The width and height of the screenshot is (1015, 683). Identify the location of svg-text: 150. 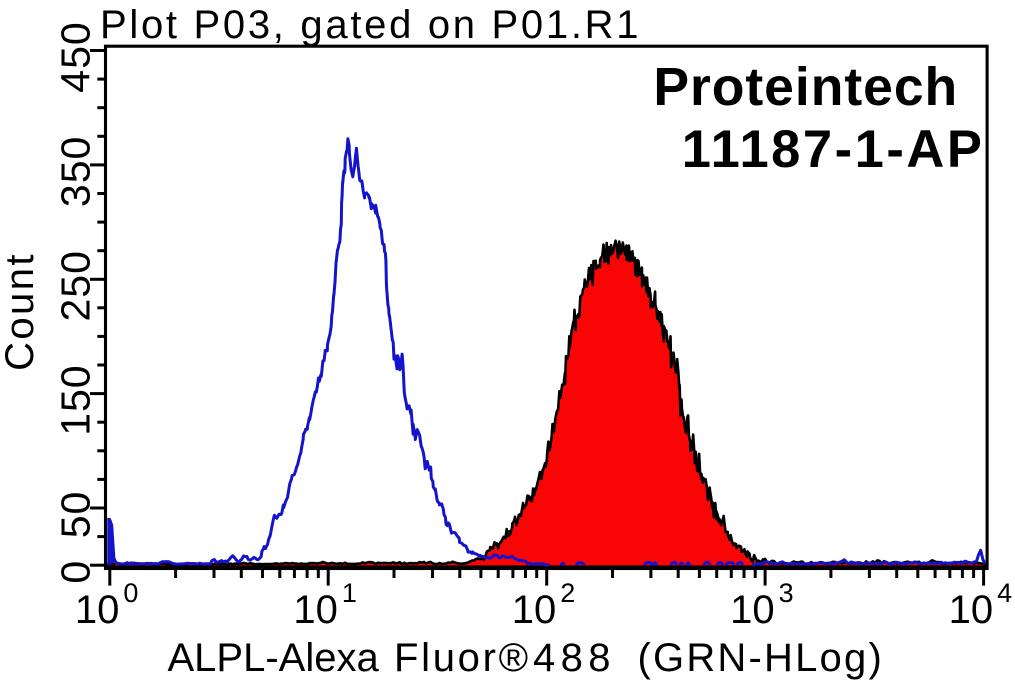
(76, 399).